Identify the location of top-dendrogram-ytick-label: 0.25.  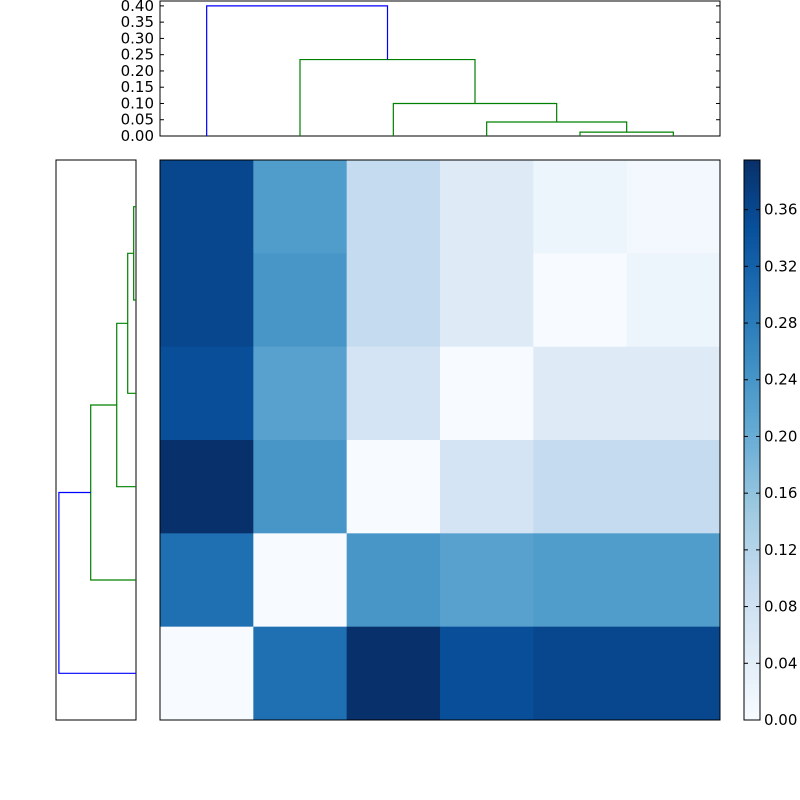
(137, 55).